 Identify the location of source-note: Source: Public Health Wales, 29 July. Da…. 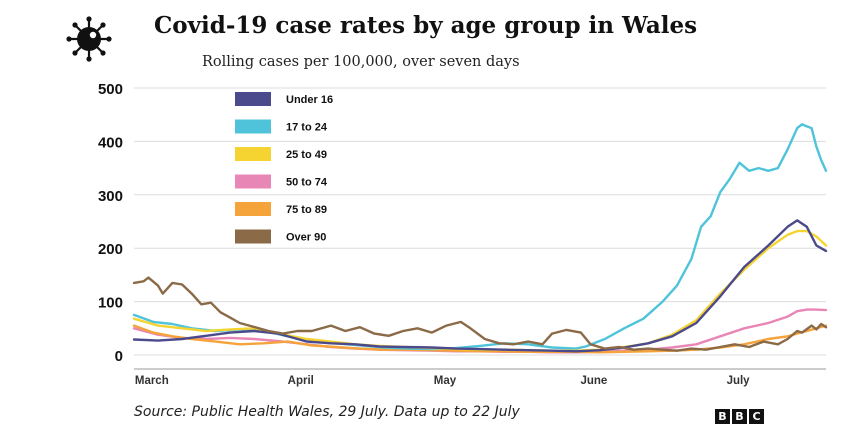
(327, 412).